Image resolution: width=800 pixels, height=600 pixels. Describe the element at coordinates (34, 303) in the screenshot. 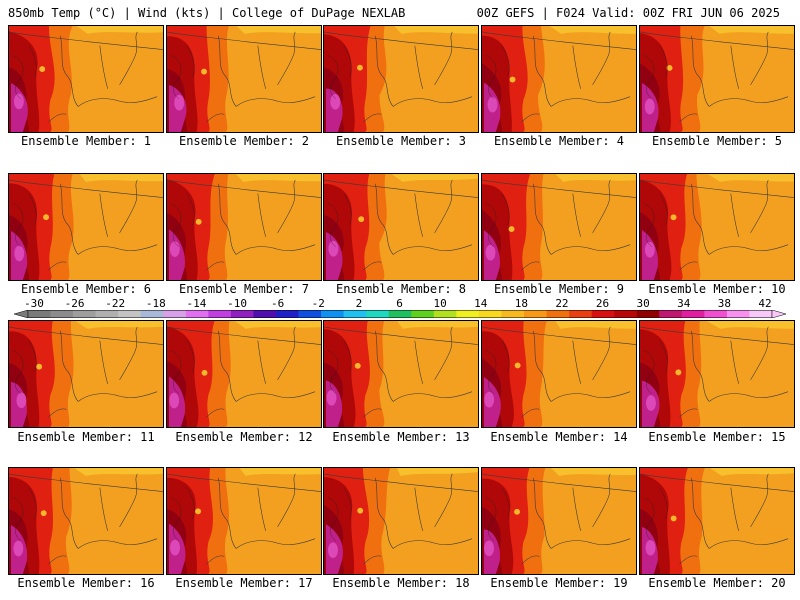

I see `colorbar-tick-label: -30` at that location.